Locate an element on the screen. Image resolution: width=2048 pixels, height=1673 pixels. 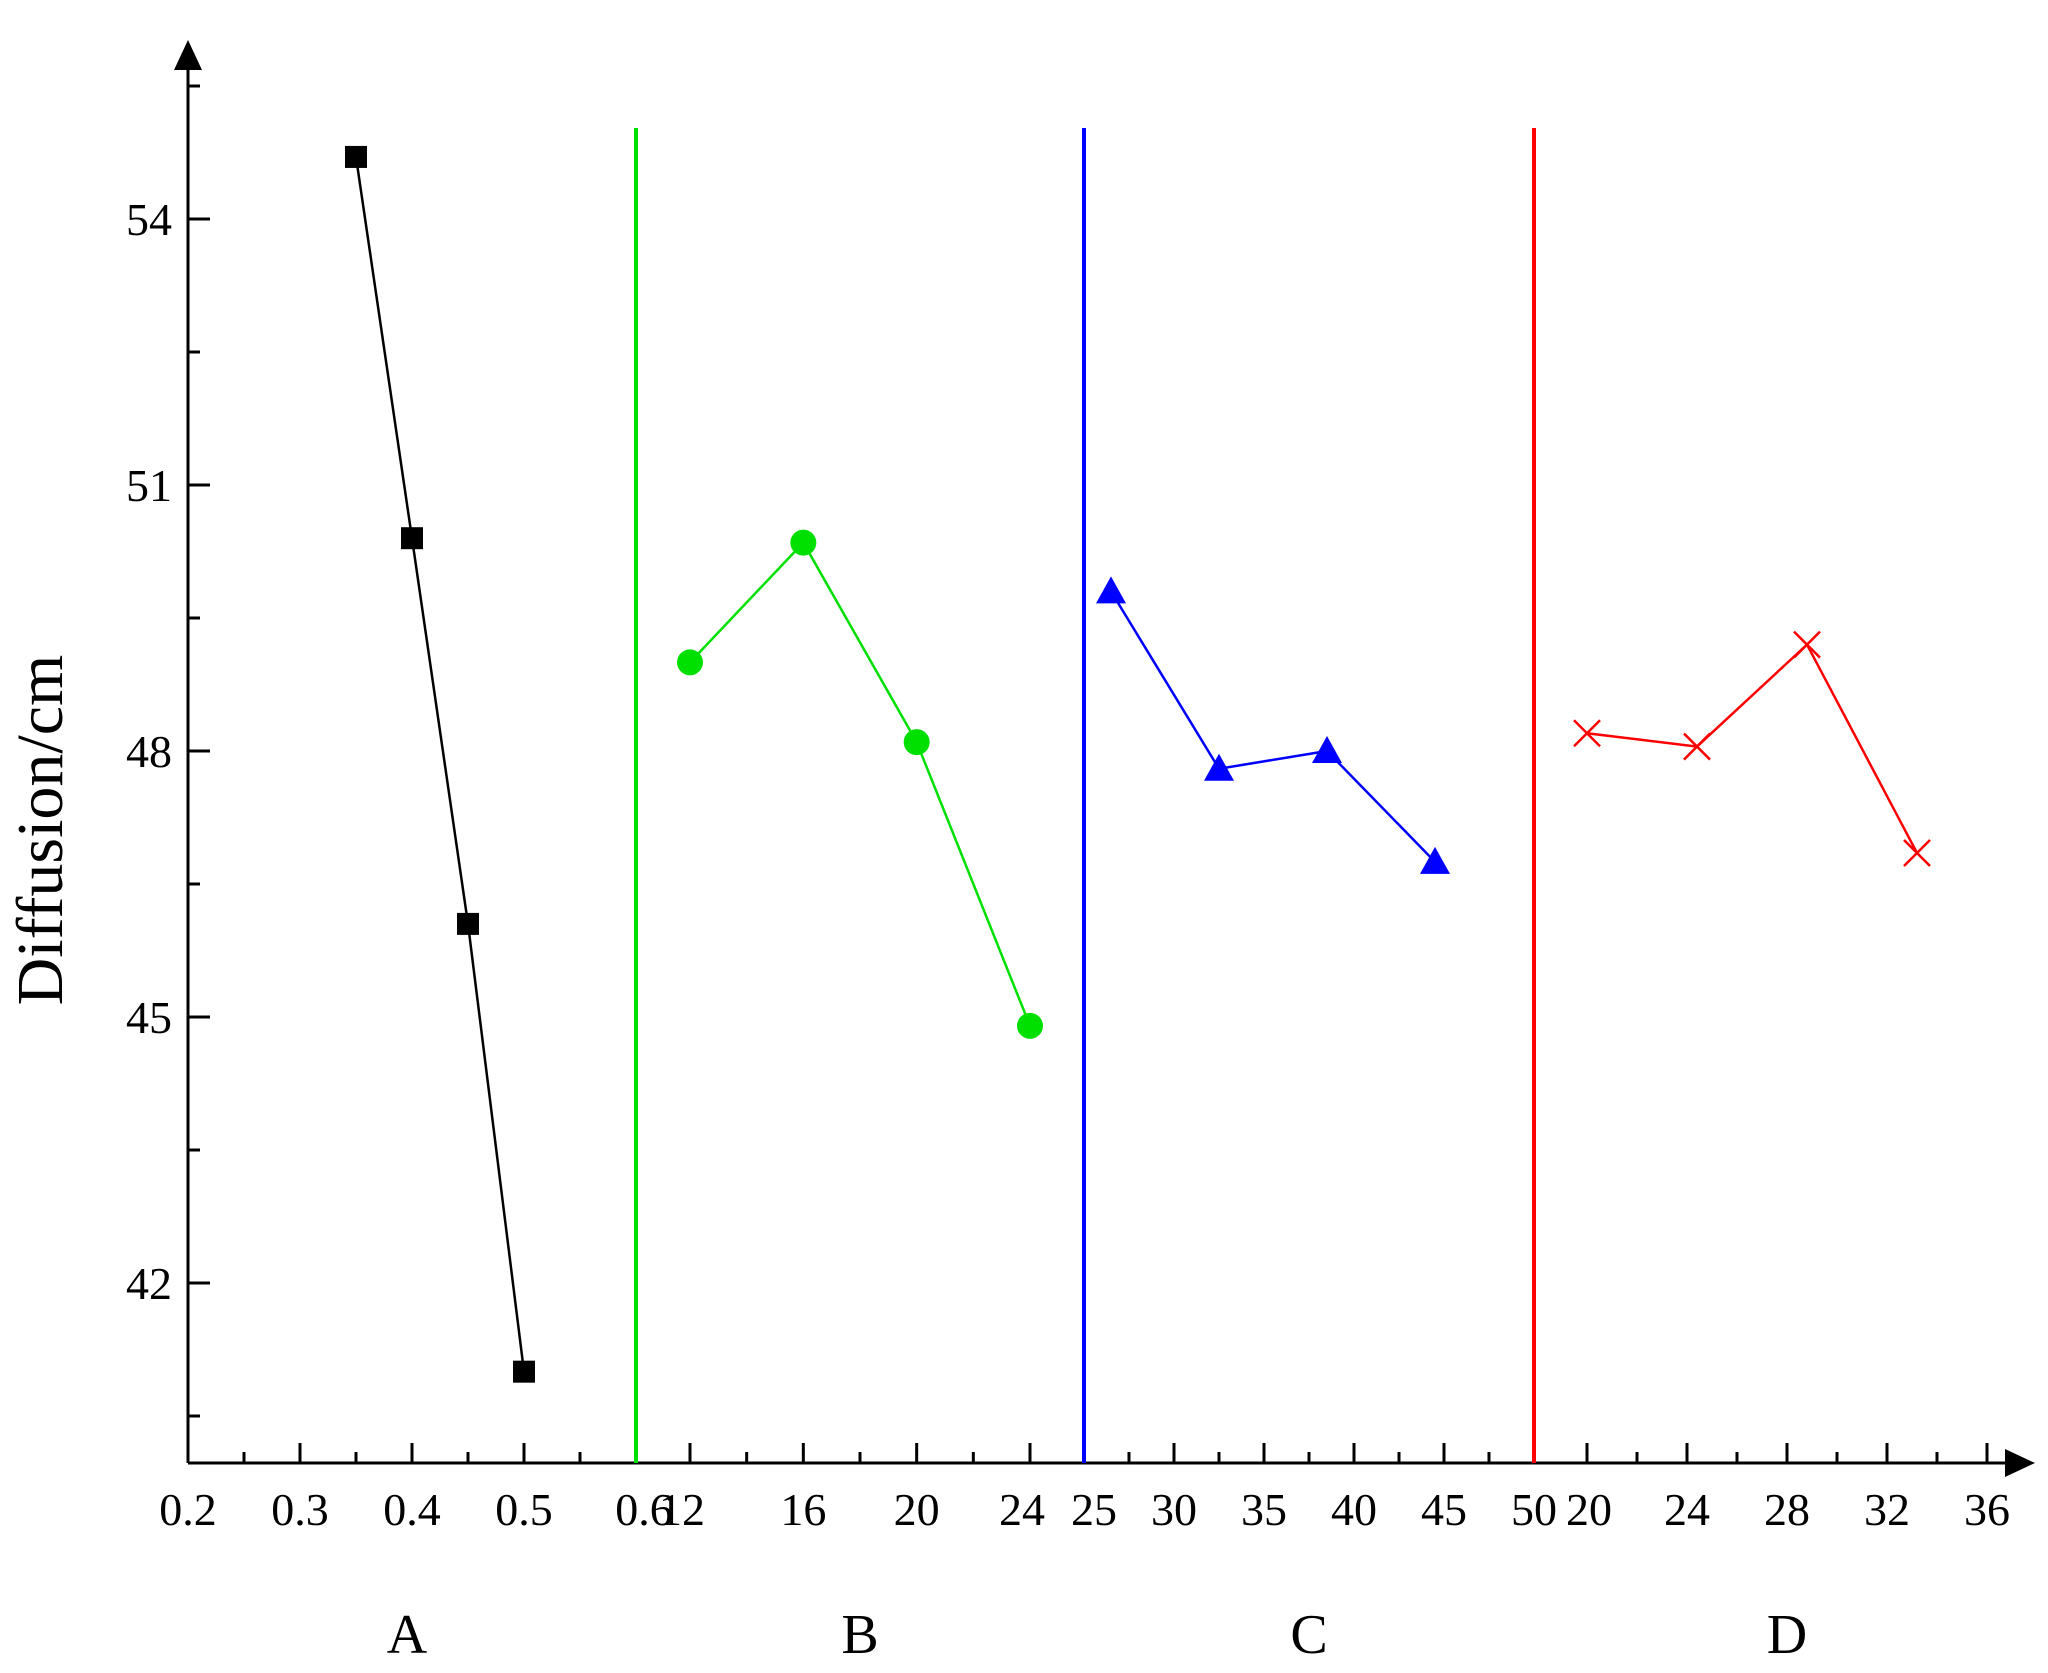
factor-label-D: D is located at coordinates (1787, 1635).